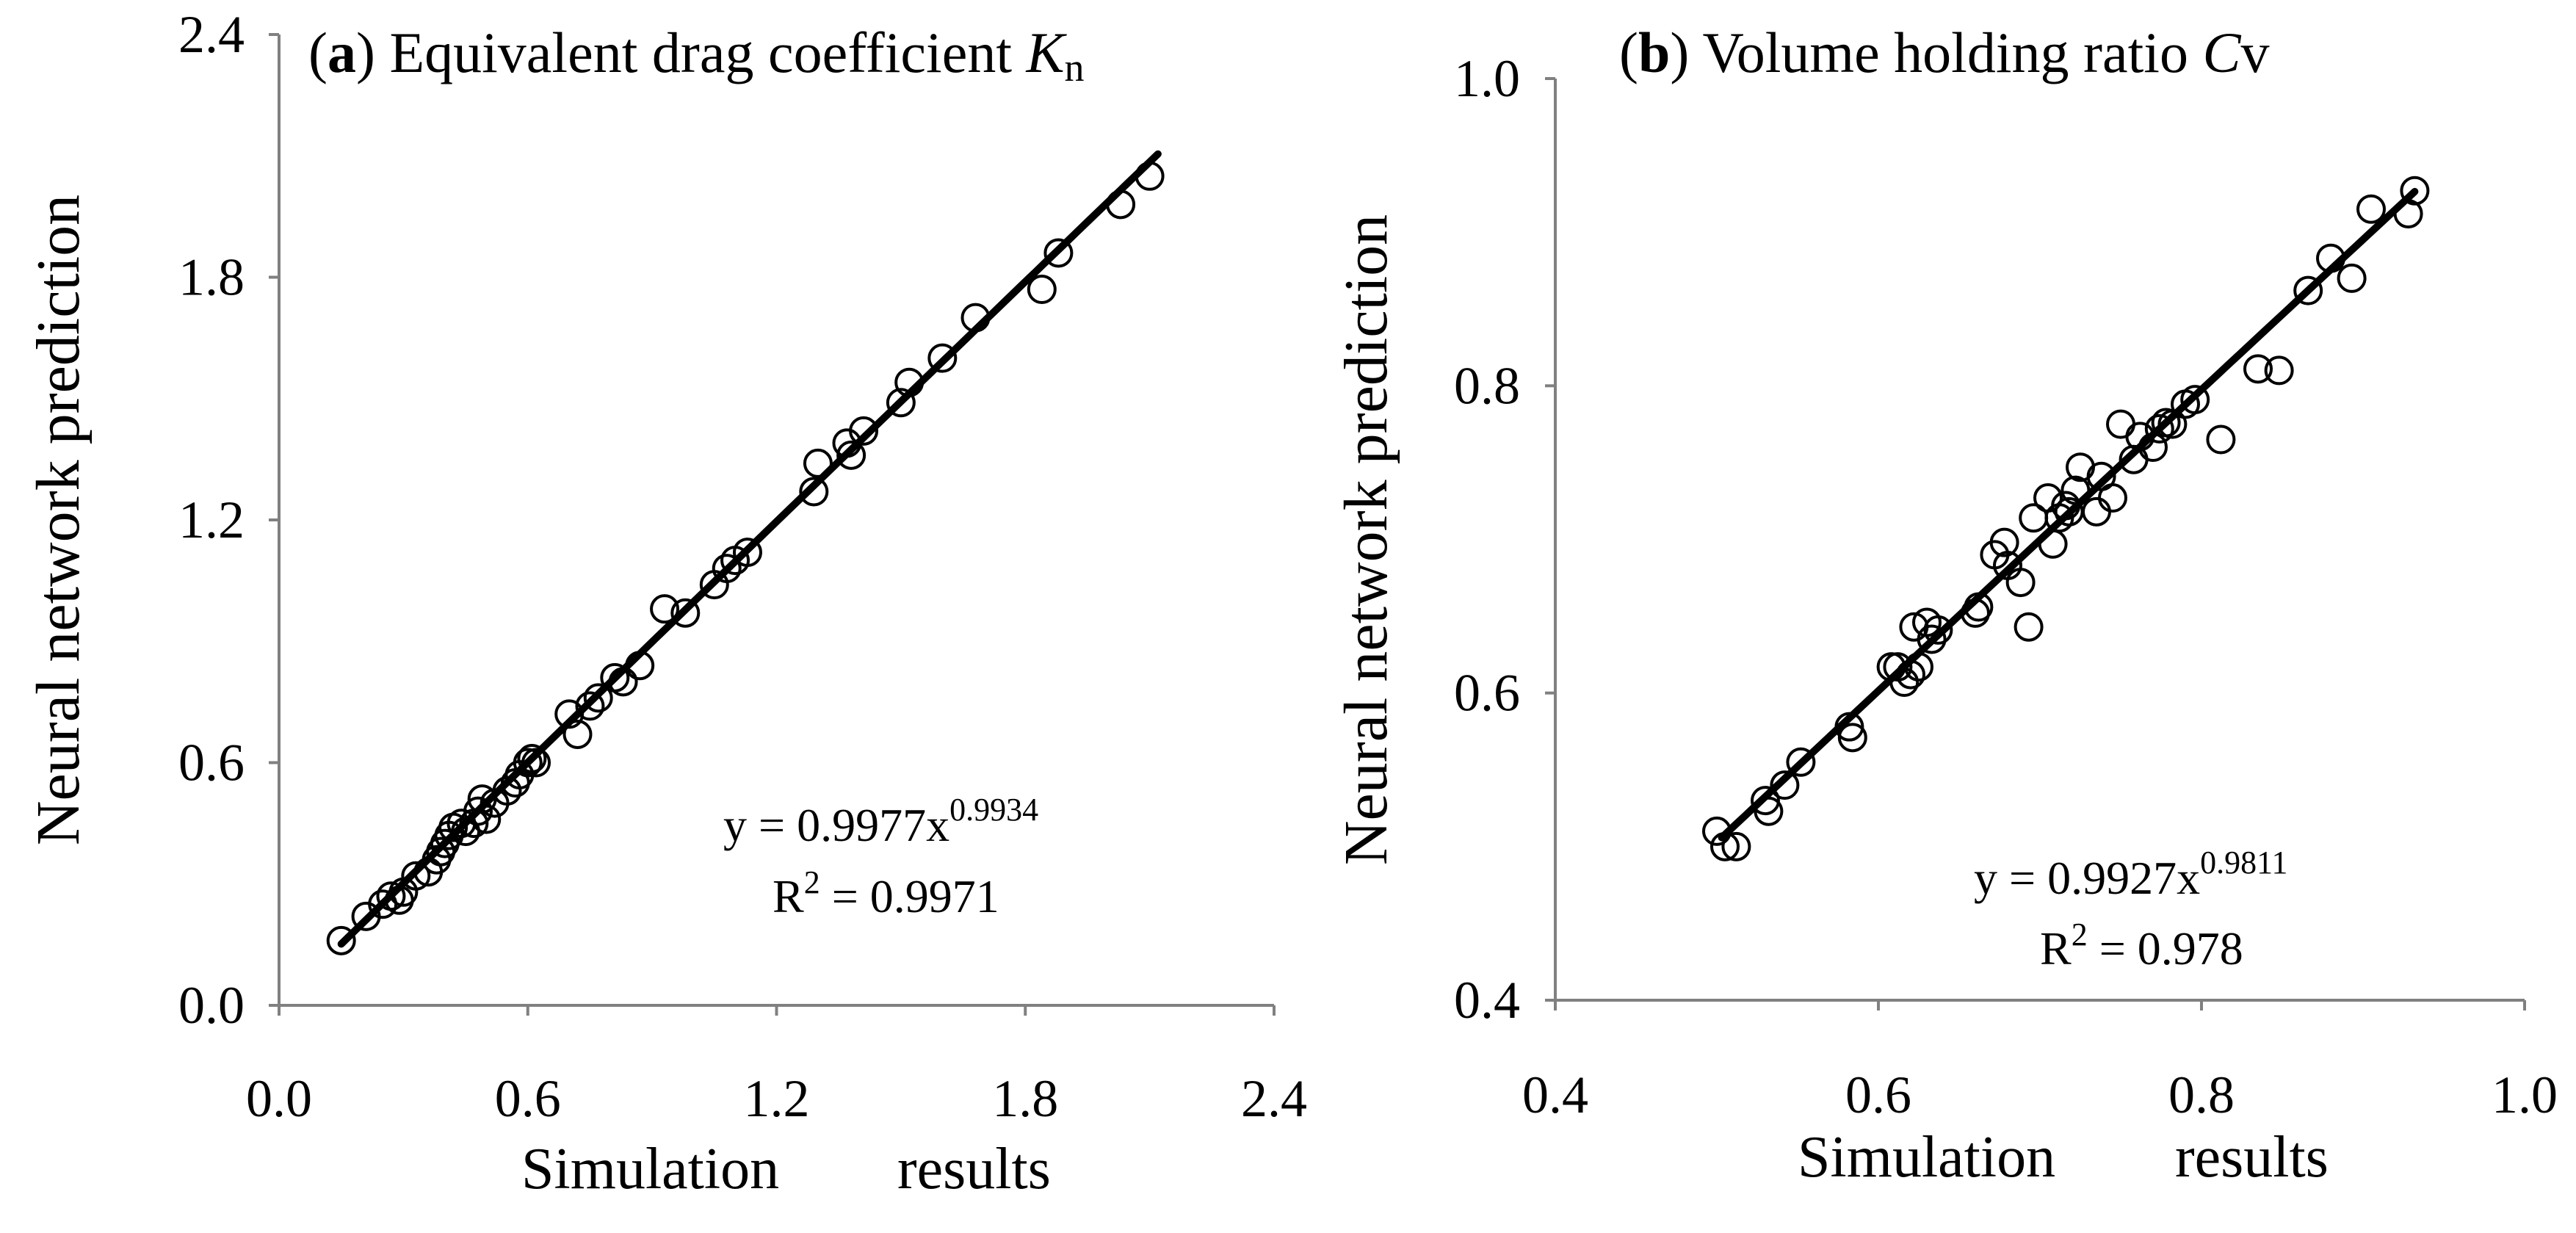  What do you see at coordinates (974, 1169) in the screenshot?
I see `x-axis-label-a-results: results` at bounding box center [974, 1169].